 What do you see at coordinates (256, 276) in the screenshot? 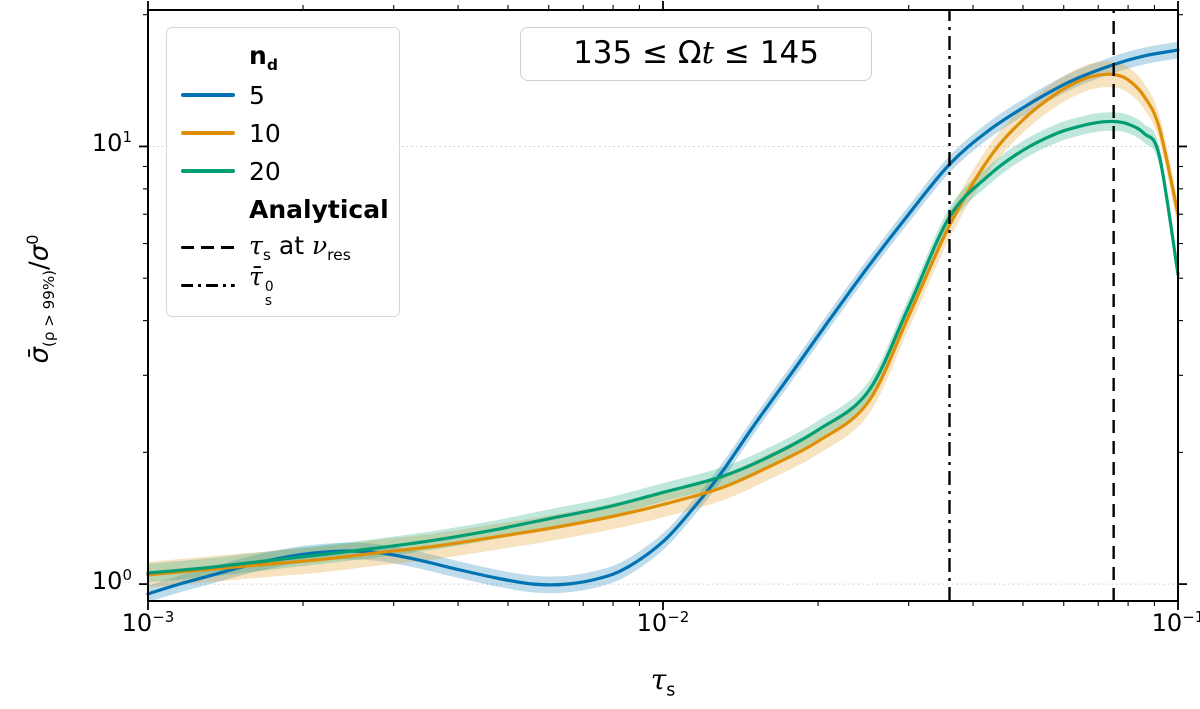
I see `tau-bar-symbol: τ̄` at bounding box center [256, 276].